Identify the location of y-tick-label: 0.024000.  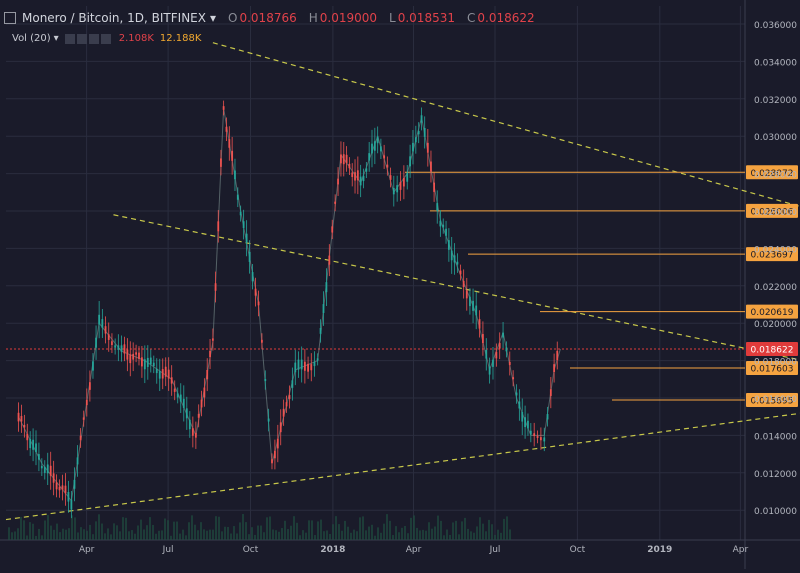
(775, 250).